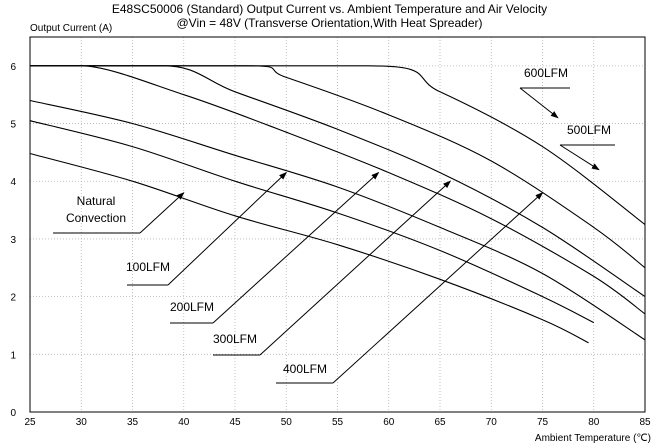  What do you see at coordinates (287, 422) in the screenshot?
I see `x-tick-label: 50` at bounding box center [287, 422].